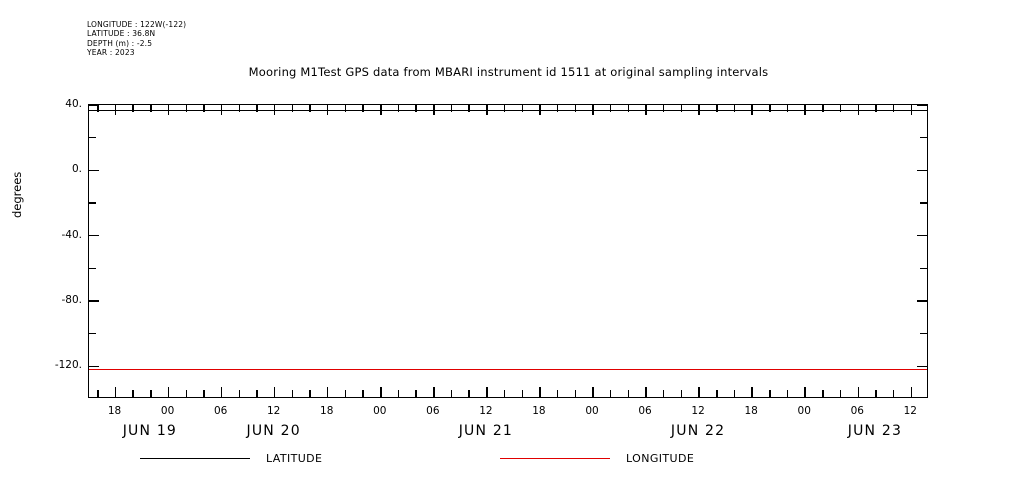 This screenshot has width=1009, height=504. Describe the element at coordinates (68, 365) in the screenshot. I see `y-axis-tick-label: -120.` at that location.